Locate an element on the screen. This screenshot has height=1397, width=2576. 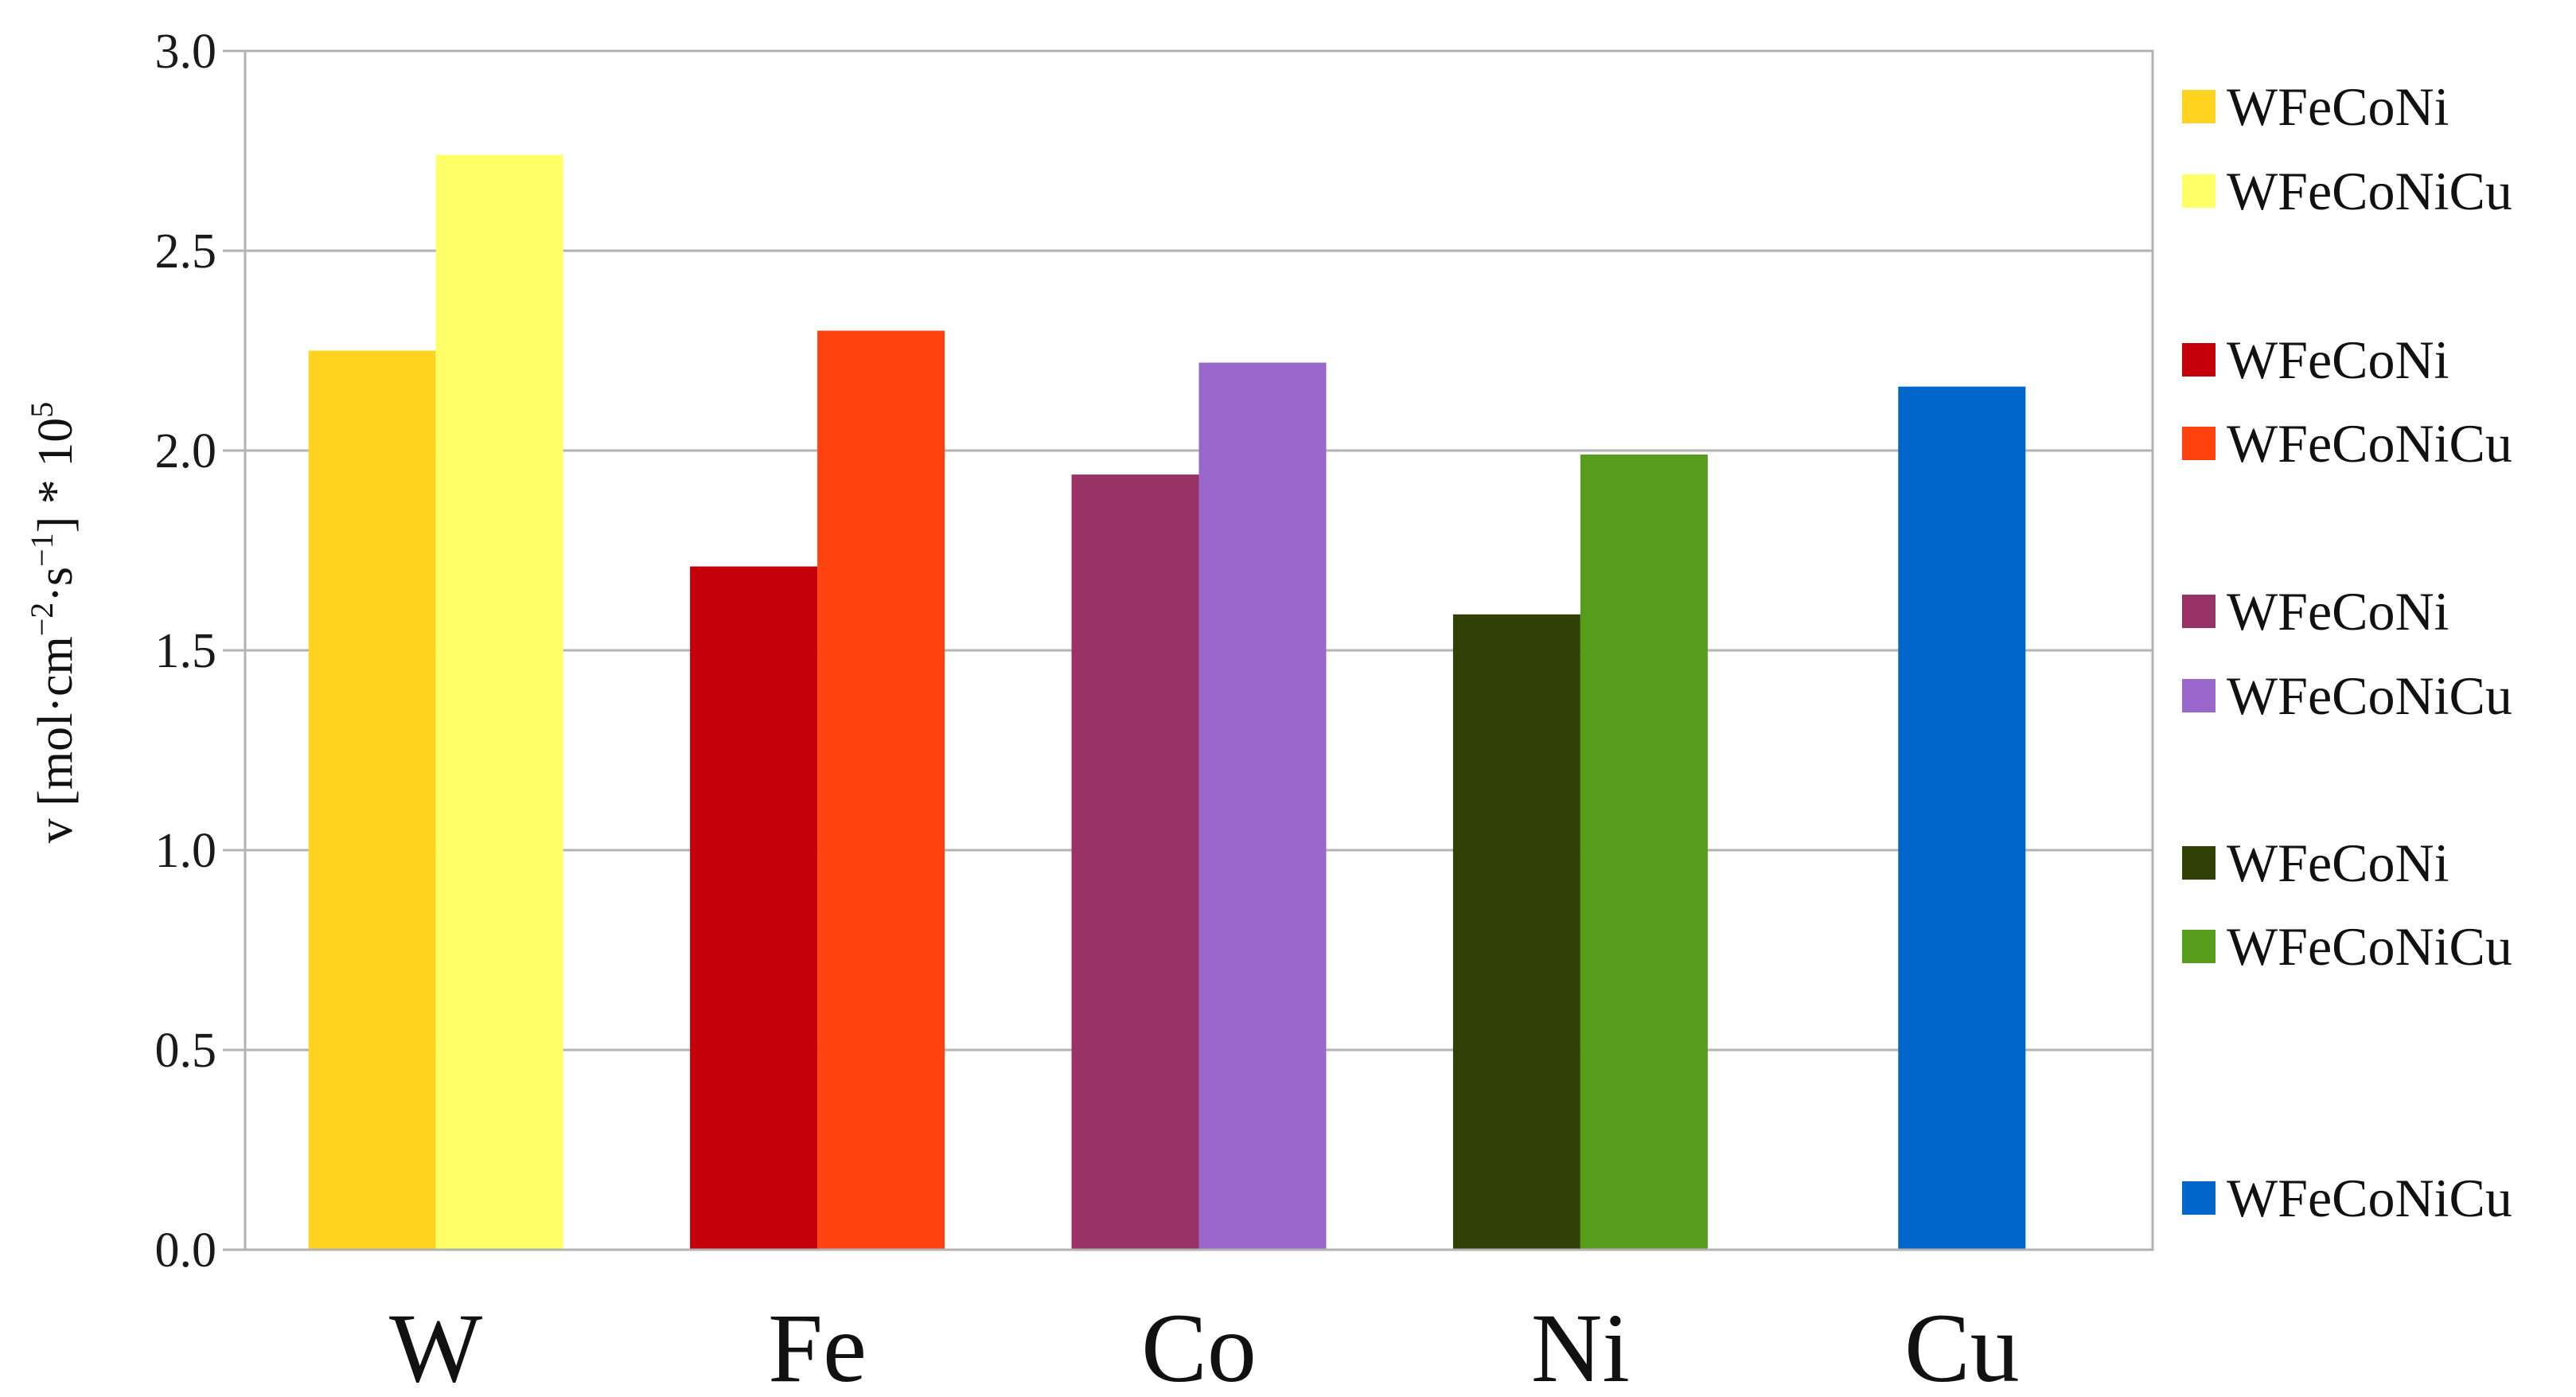
y-tick-label: 1.0 is located at coordinates (186, 851).